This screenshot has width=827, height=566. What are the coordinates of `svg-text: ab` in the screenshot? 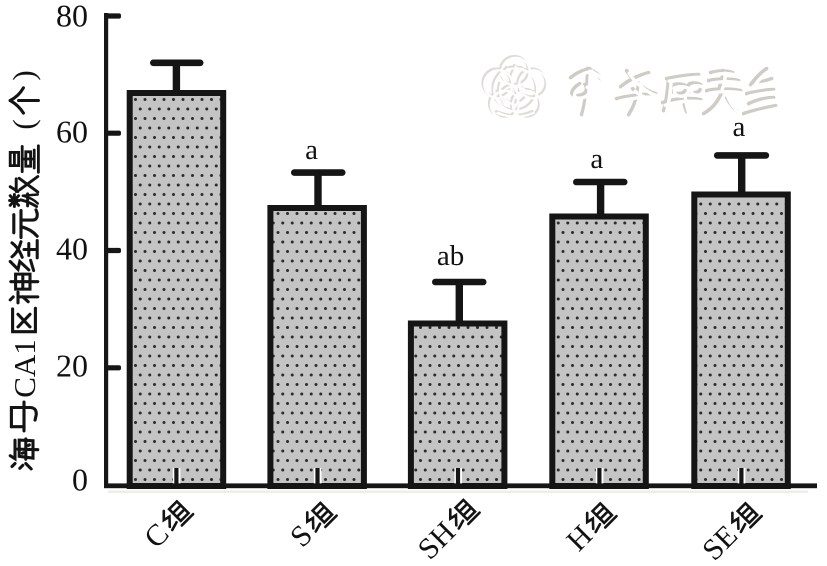 It's located at (450, 256).